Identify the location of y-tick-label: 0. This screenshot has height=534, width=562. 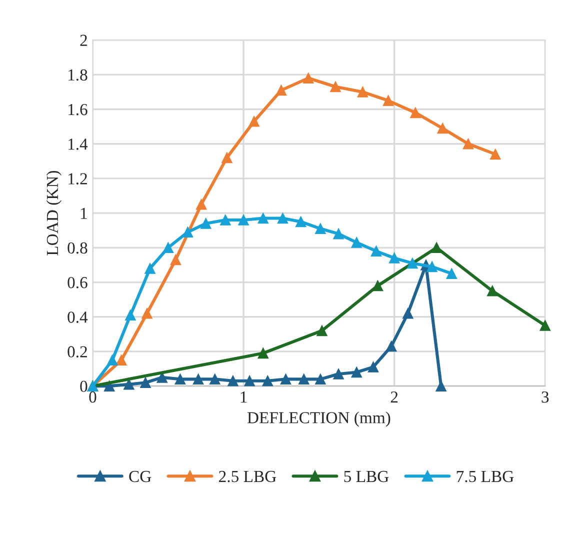
(84, 386).